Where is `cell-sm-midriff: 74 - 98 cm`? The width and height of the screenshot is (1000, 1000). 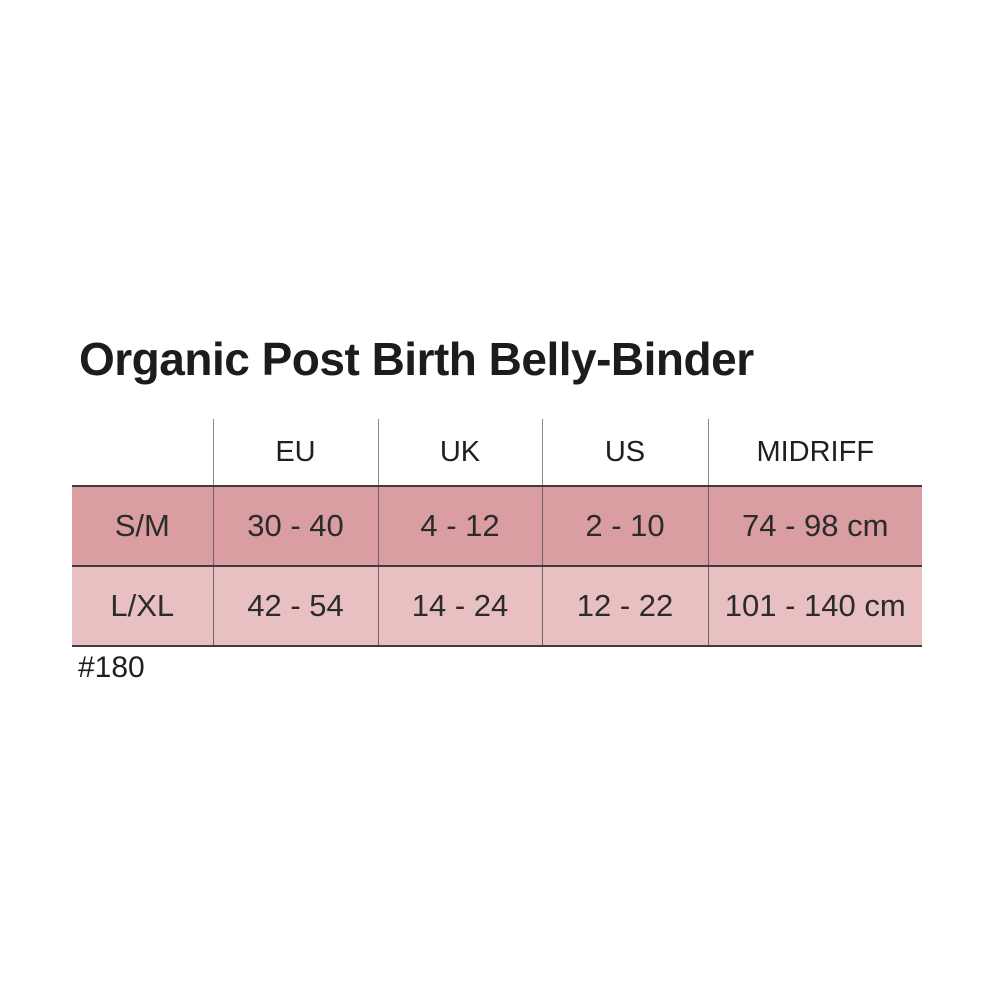
cell-sm-midriff: 74 - 98 cm is located at coordinates (814, 526).